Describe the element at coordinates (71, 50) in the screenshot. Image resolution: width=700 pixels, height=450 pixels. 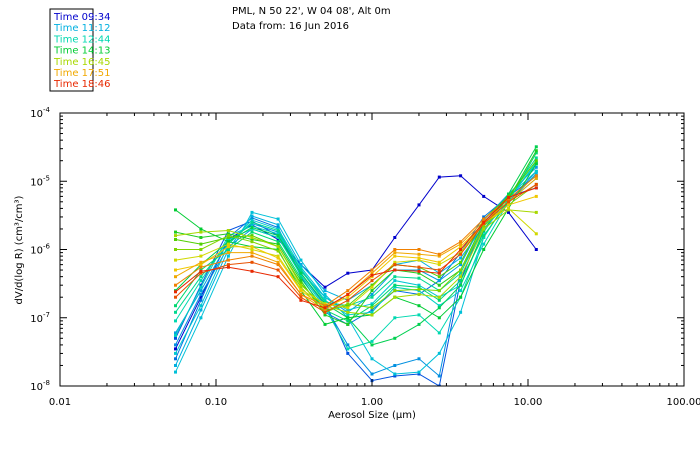
I see `legend-box` at that location.